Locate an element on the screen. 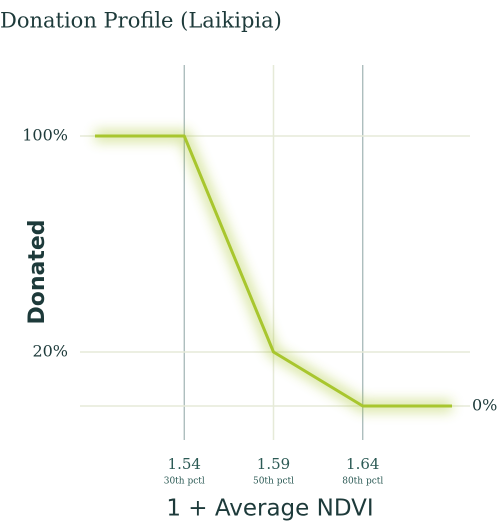 This screenshot has width=500, height=524. x-tick-label: 1.54 is located at coordinates (184, 464).